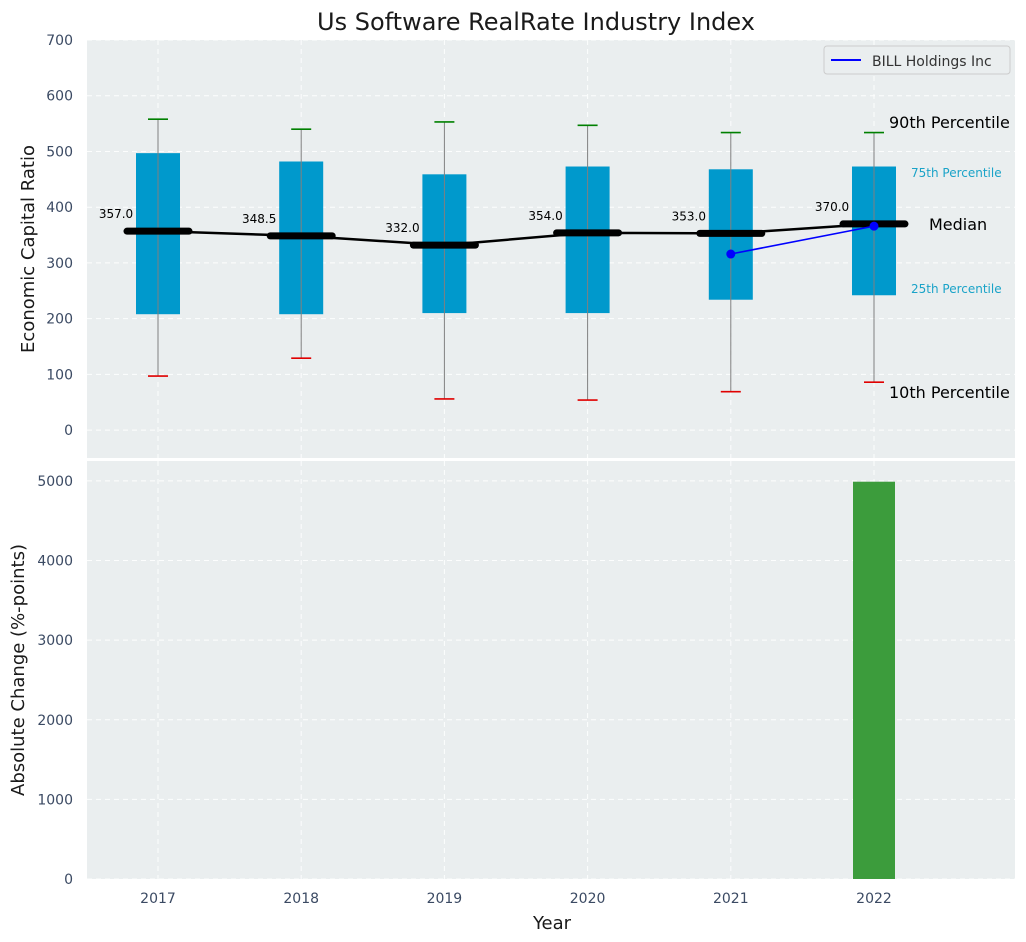 Image resolution: width=1026 pixels, height=942 pixels. Describe the element at coordinates (956, 289) in the screenshot. I see `p25-annotation: 25th Percentile` at that location.